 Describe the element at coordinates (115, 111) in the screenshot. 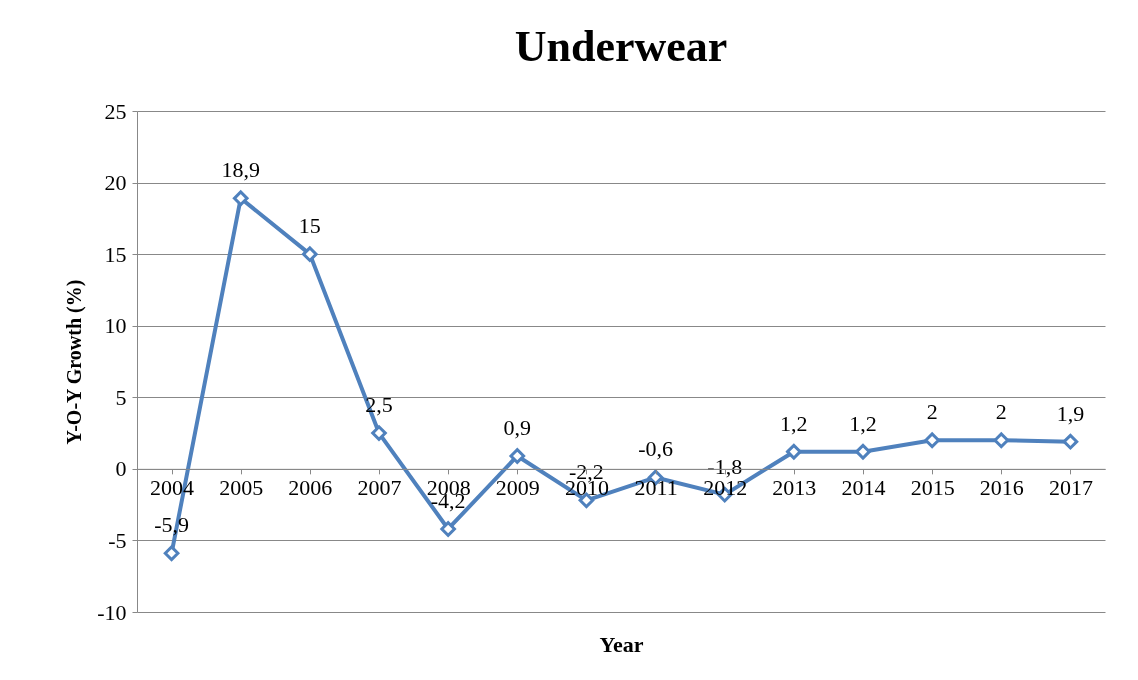

I see `y-tick-label: 25` at that location.